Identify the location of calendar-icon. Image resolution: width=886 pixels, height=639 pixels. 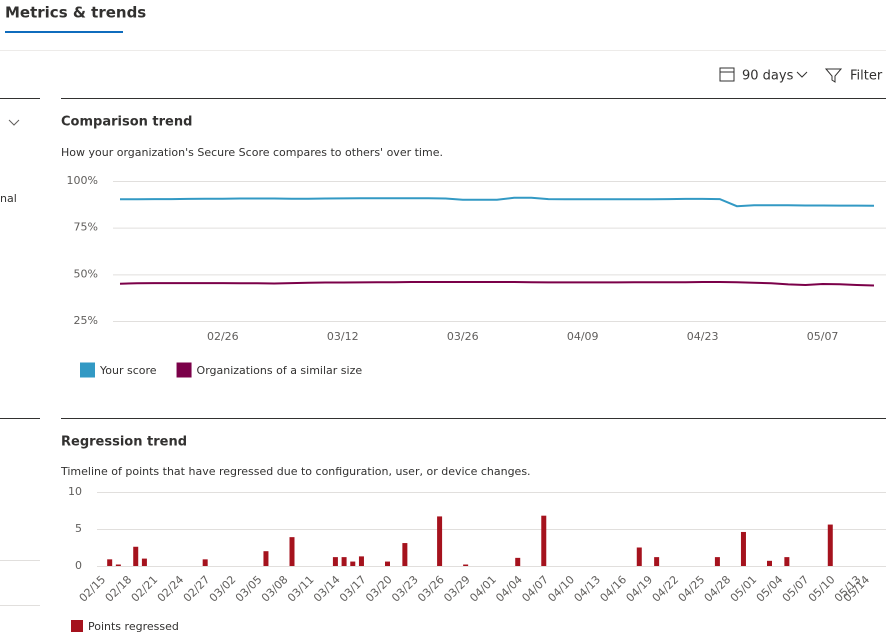
(727, 74).